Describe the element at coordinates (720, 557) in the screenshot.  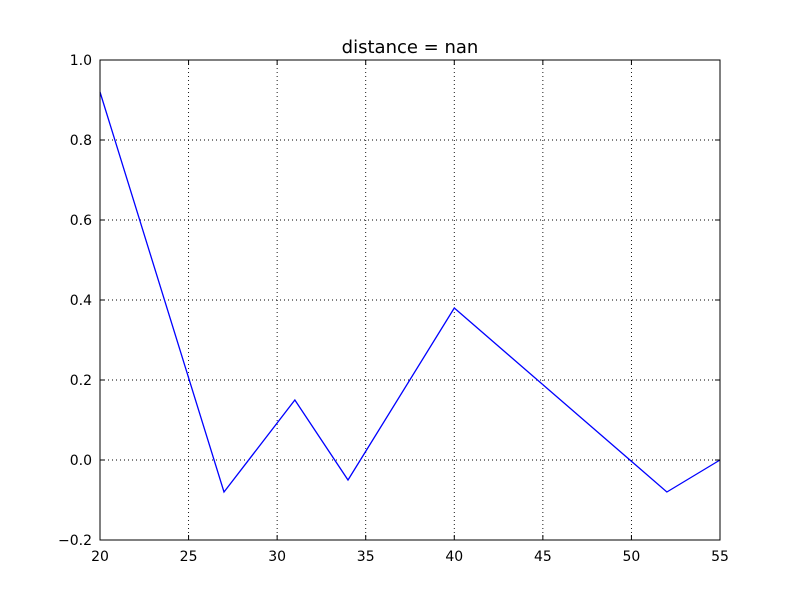
I see `x-tick-label: 55` at that location.